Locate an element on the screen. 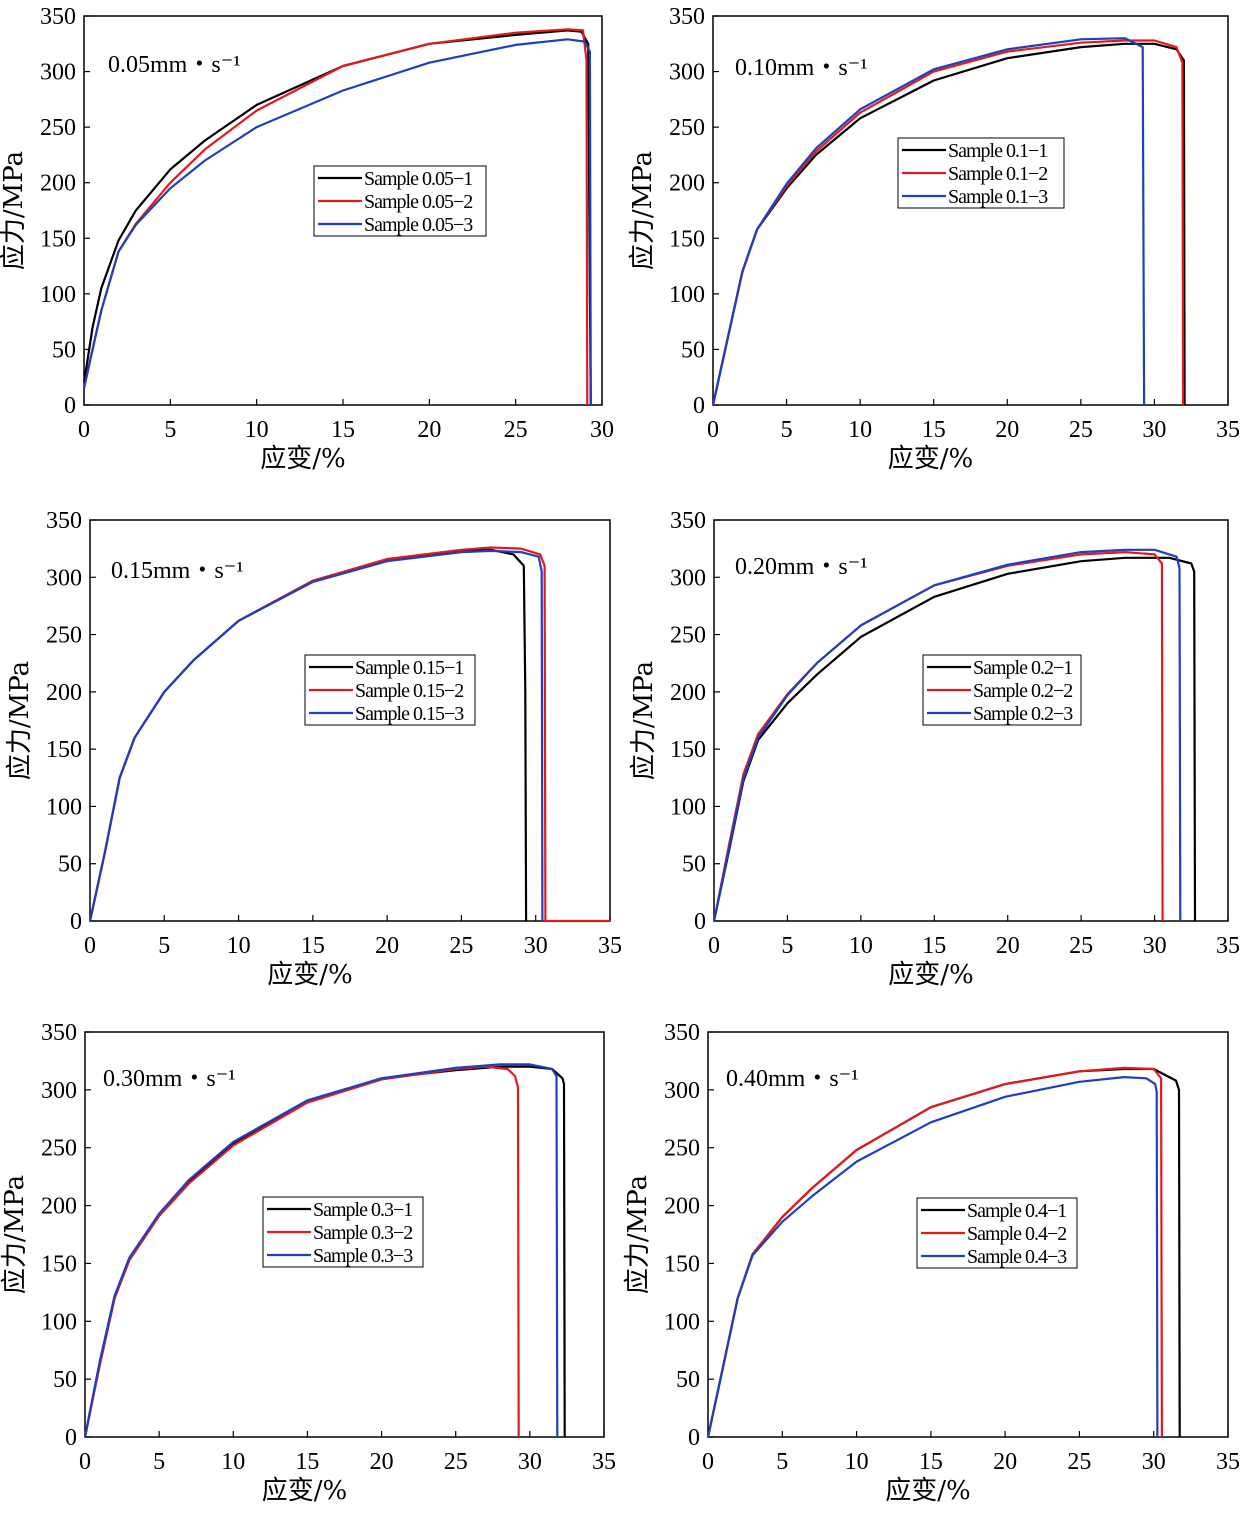 The width and height of the screenshot is (1246, 1516). legend-entry: Sample 0.1−3 is located at coordinates (998, 197).